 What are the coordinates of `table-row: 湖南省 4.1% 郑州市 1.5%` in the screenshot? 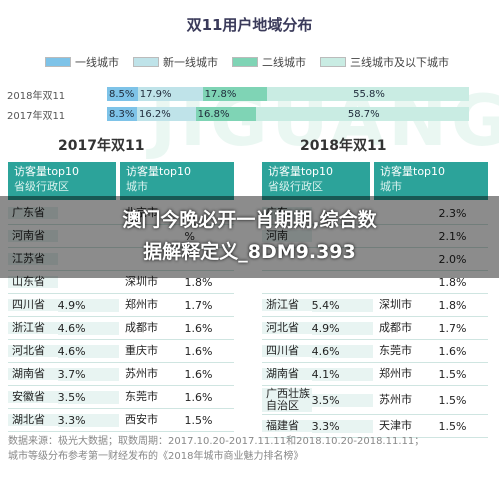 It's located at (375, 374).